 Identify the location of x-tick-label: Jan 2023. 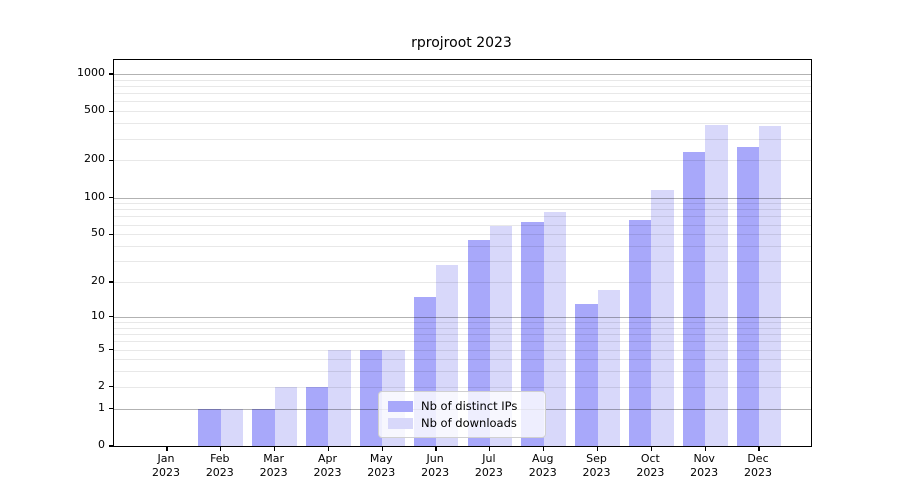
(166, 465).